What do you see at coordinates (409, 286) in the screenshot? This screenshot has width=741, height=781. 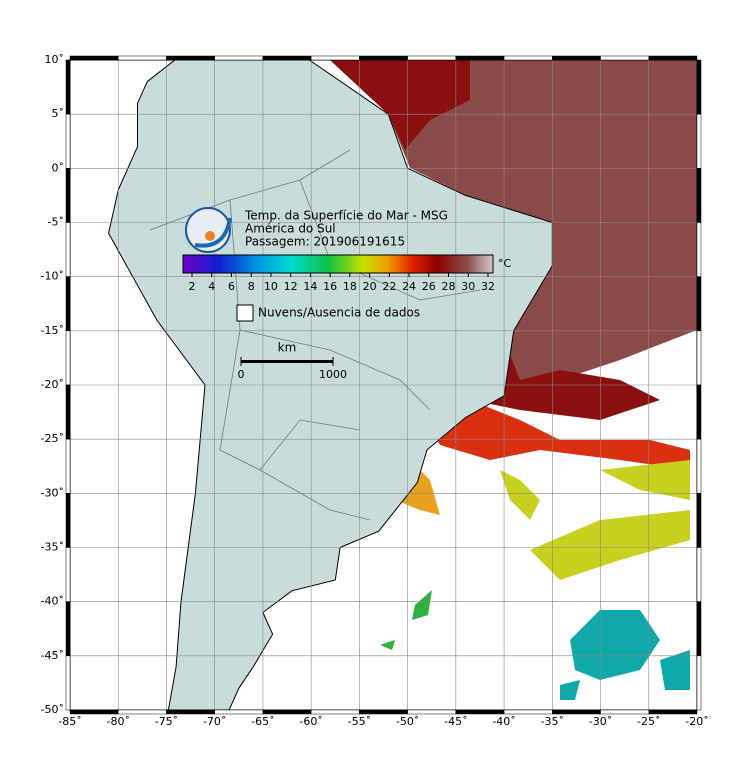 I see `colorbar-label: 24` at bounding box center [409, 286].